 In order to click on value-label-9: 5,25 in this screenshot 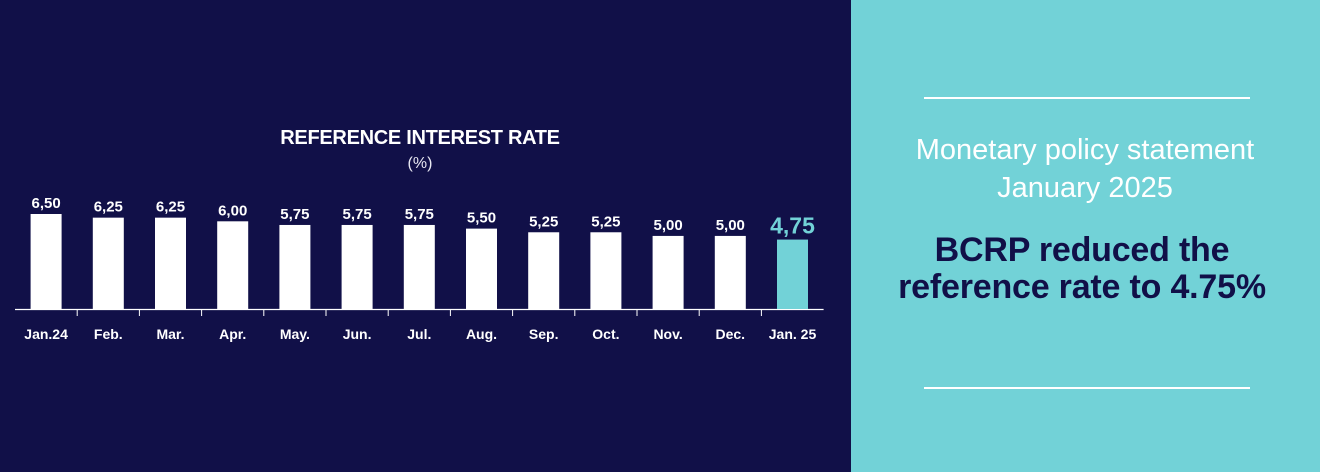, I will do `click(605, 221)`.